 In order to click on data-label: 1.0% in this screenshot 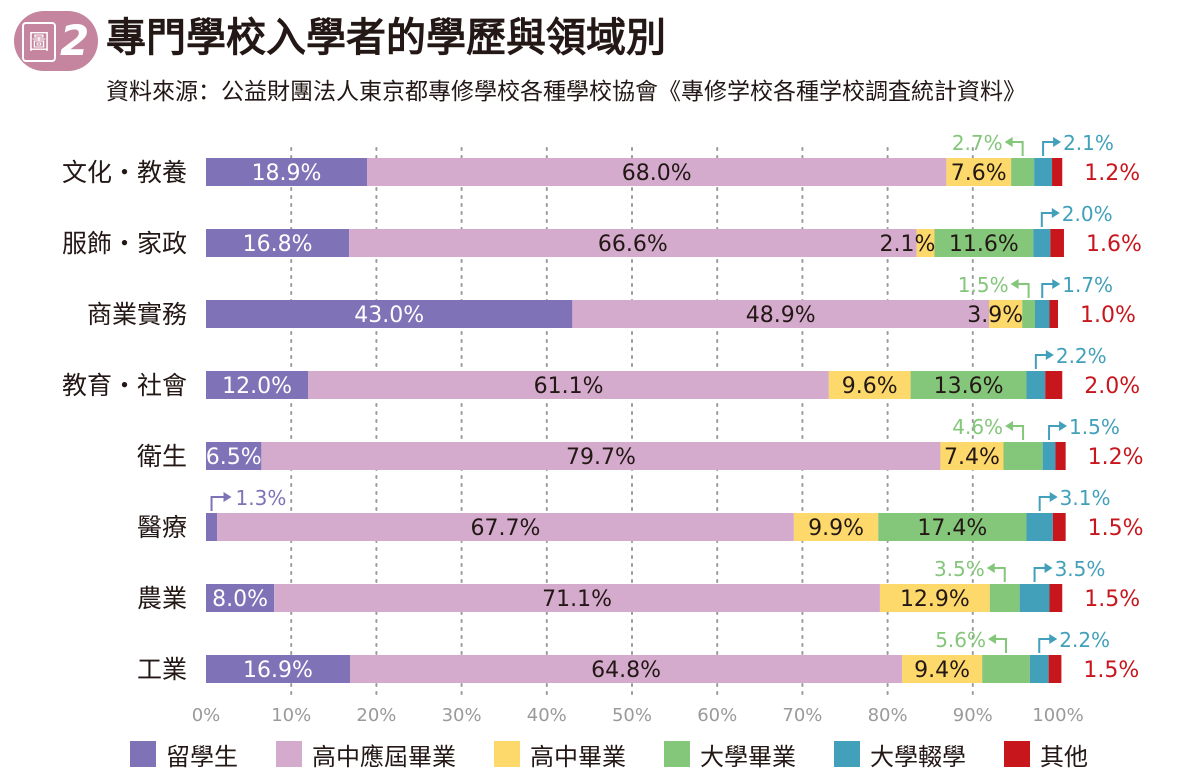, I will do `click(1108, 315)`.